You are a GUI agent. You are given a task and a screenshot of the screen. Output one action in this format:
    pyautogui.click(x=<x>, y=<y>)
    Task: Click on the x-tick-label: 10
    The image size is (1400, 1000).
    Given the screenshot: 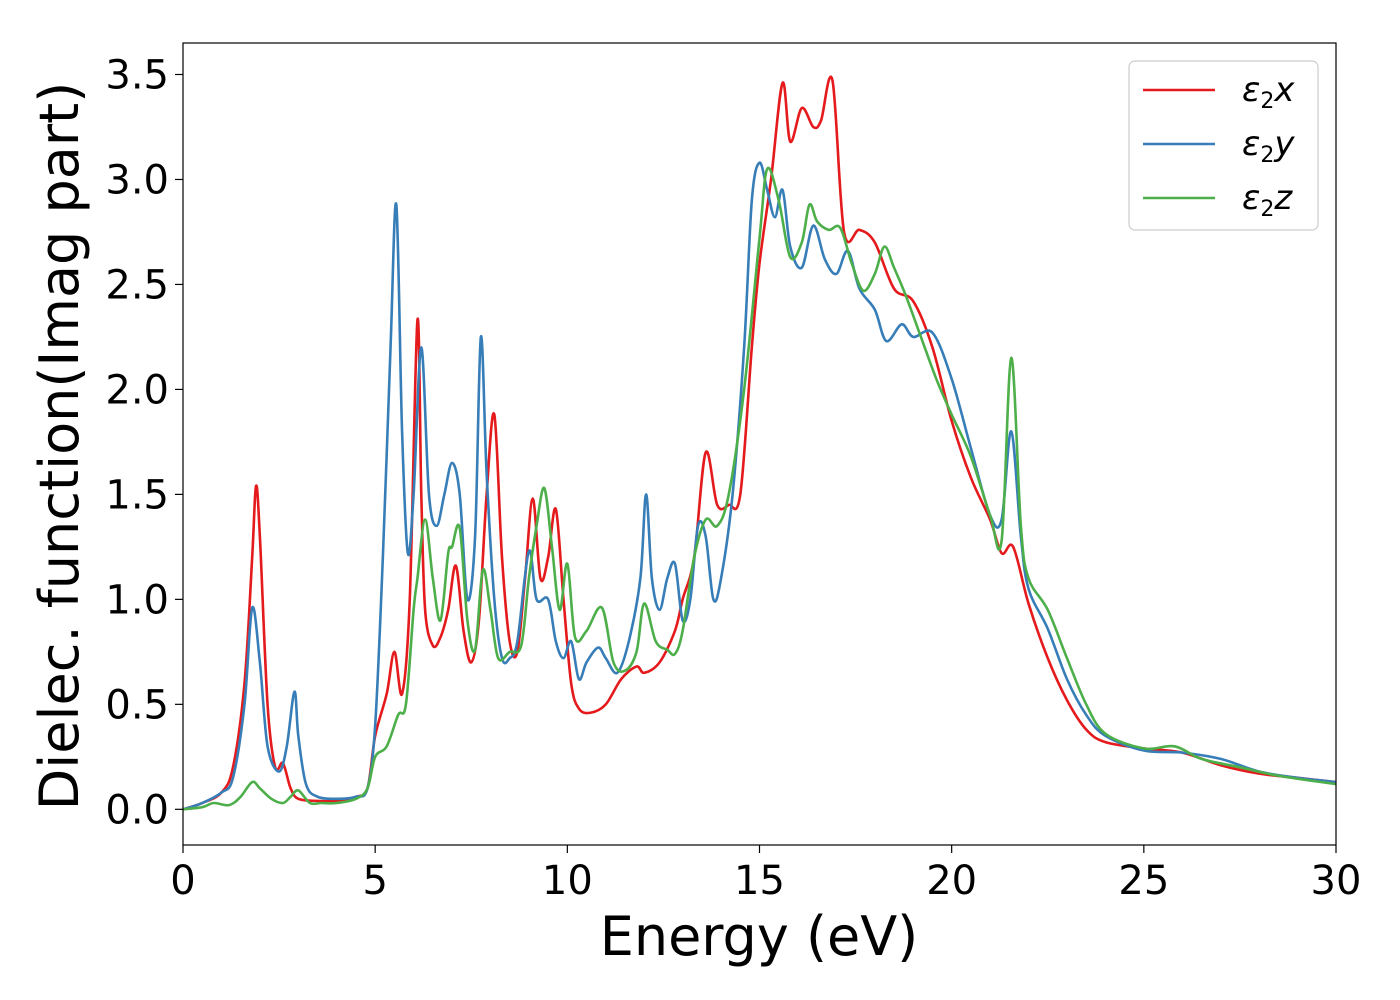 What is the action you would take?
    pyautogui.click(x=567, y=881)
    